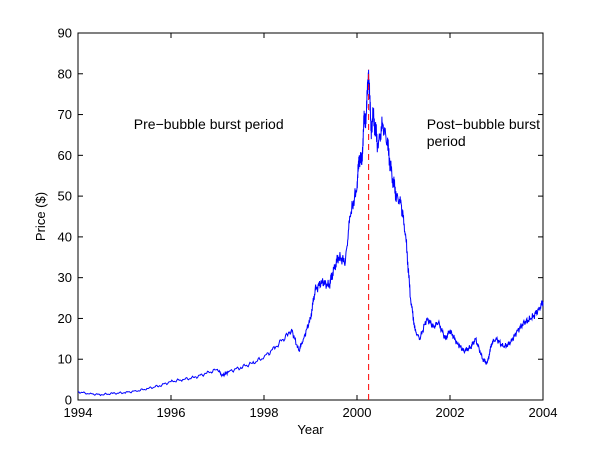 The width and height of the screenshot is (599, 451). I want to click on x-axis-label: Year, so click(310, 429).